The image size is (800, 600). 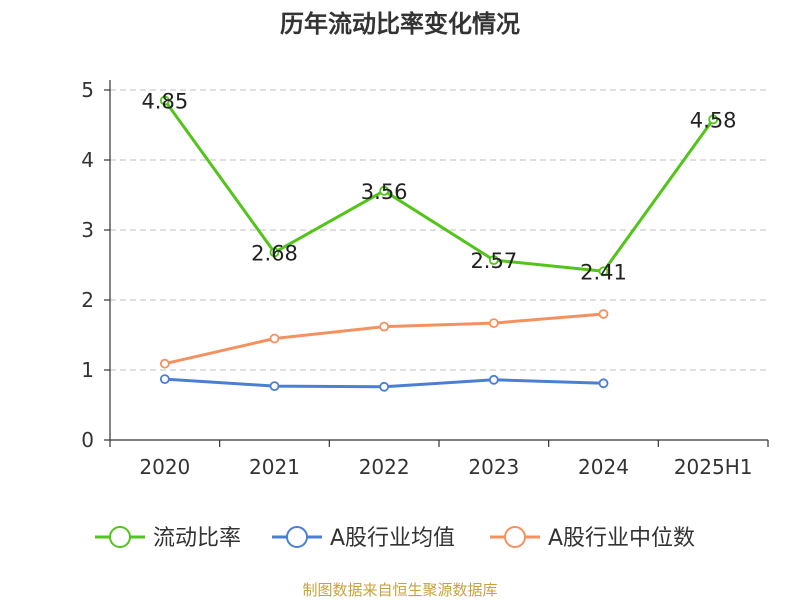 I want to click on data-label: 2.57, so click(x=493, y=261).